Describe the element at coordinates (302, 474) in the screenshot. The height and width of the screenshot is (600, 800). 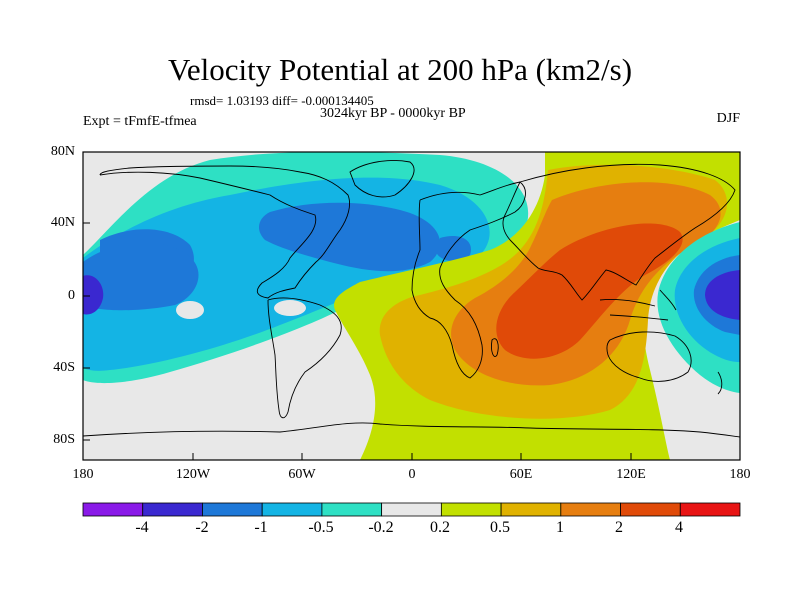
I see `lon-label: 60W` at that location.